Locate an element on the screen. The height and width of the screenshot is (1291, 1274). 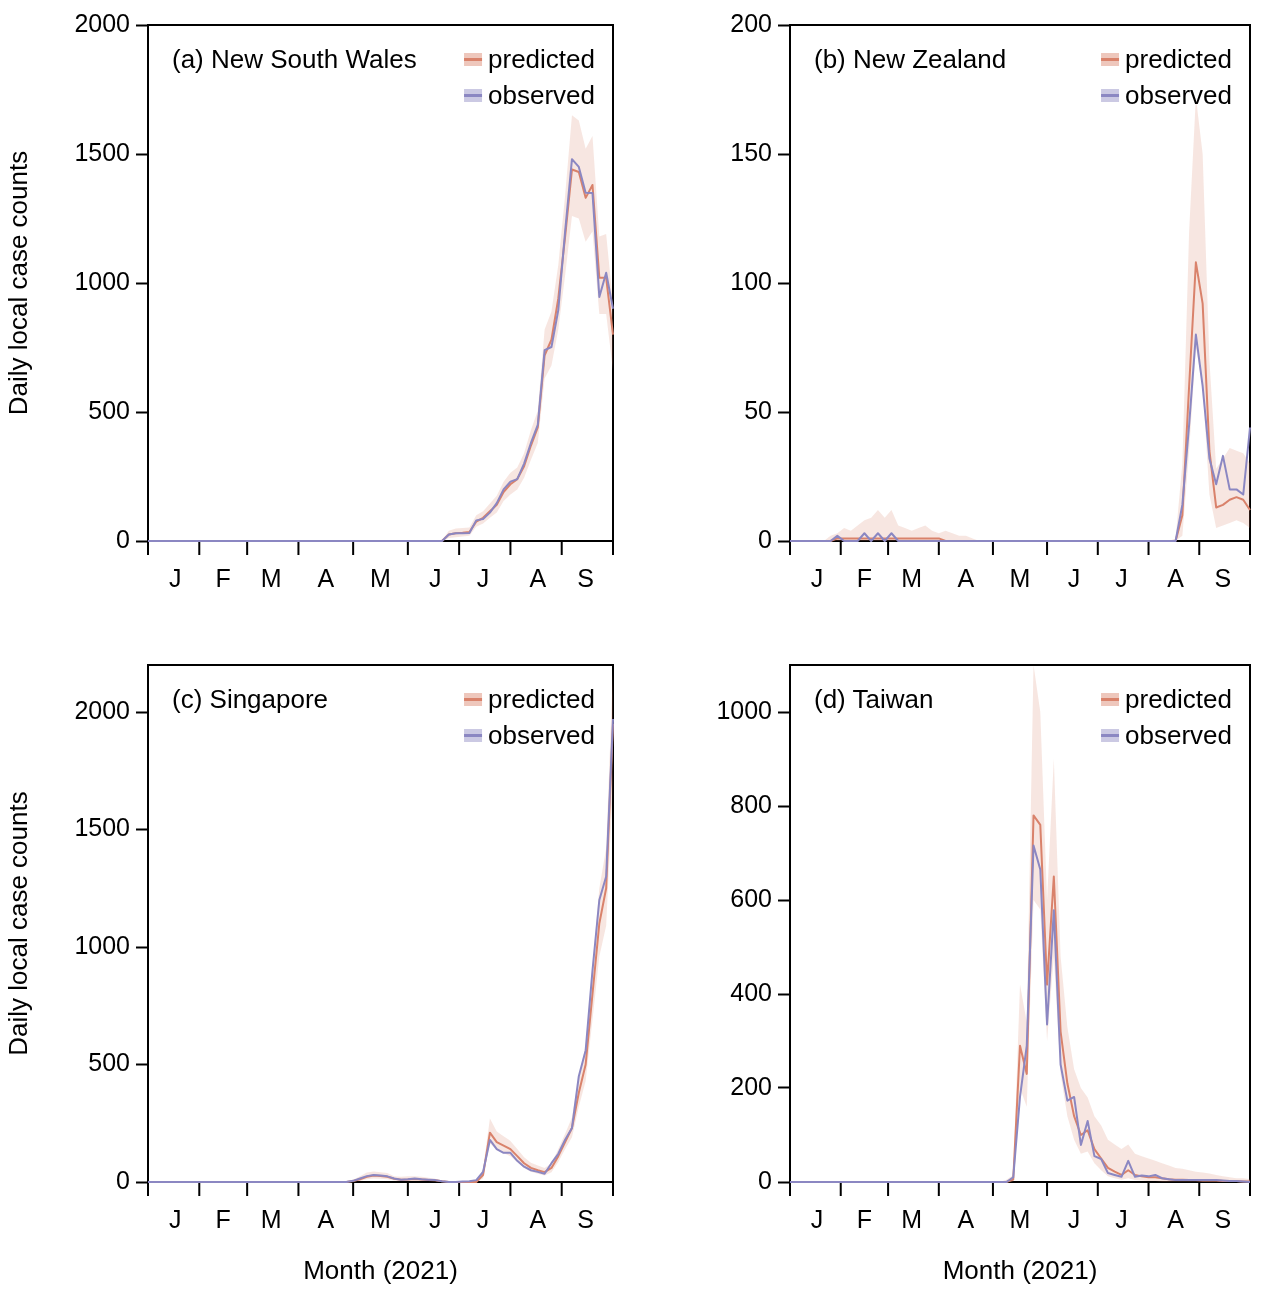
y-tick-label: 800 is located at coordinates (751, 803).